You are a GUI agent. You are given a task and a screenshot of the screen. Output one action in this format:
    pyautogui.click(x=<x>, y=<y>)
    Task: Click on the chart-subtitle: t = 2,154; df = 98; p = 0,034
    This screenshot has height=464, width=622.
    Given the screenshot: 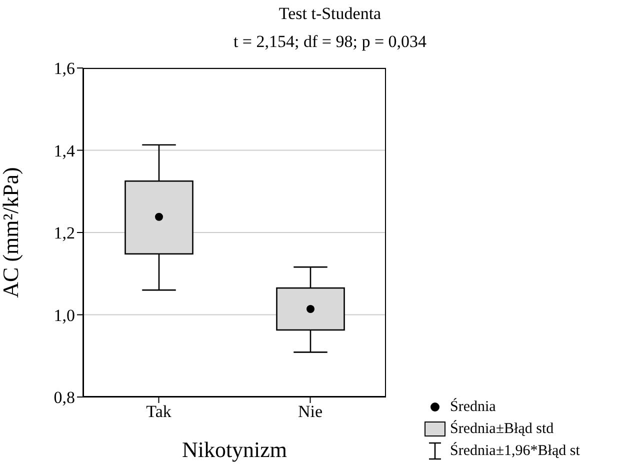 What is the action you would take?
    pyautogui.click(x=330, y=42)
    